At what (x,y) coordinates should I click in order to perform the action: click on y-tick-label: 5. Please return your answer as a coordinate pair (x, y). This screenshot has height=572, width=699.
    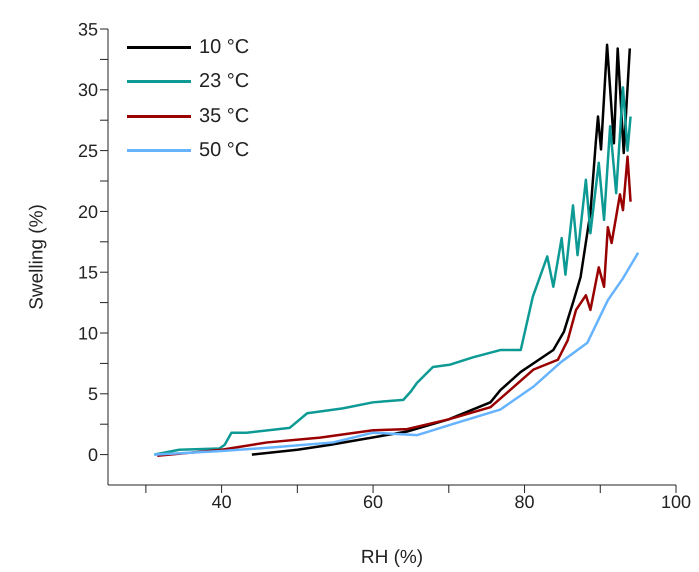
    Looking at the image, I should click on (93, 394).